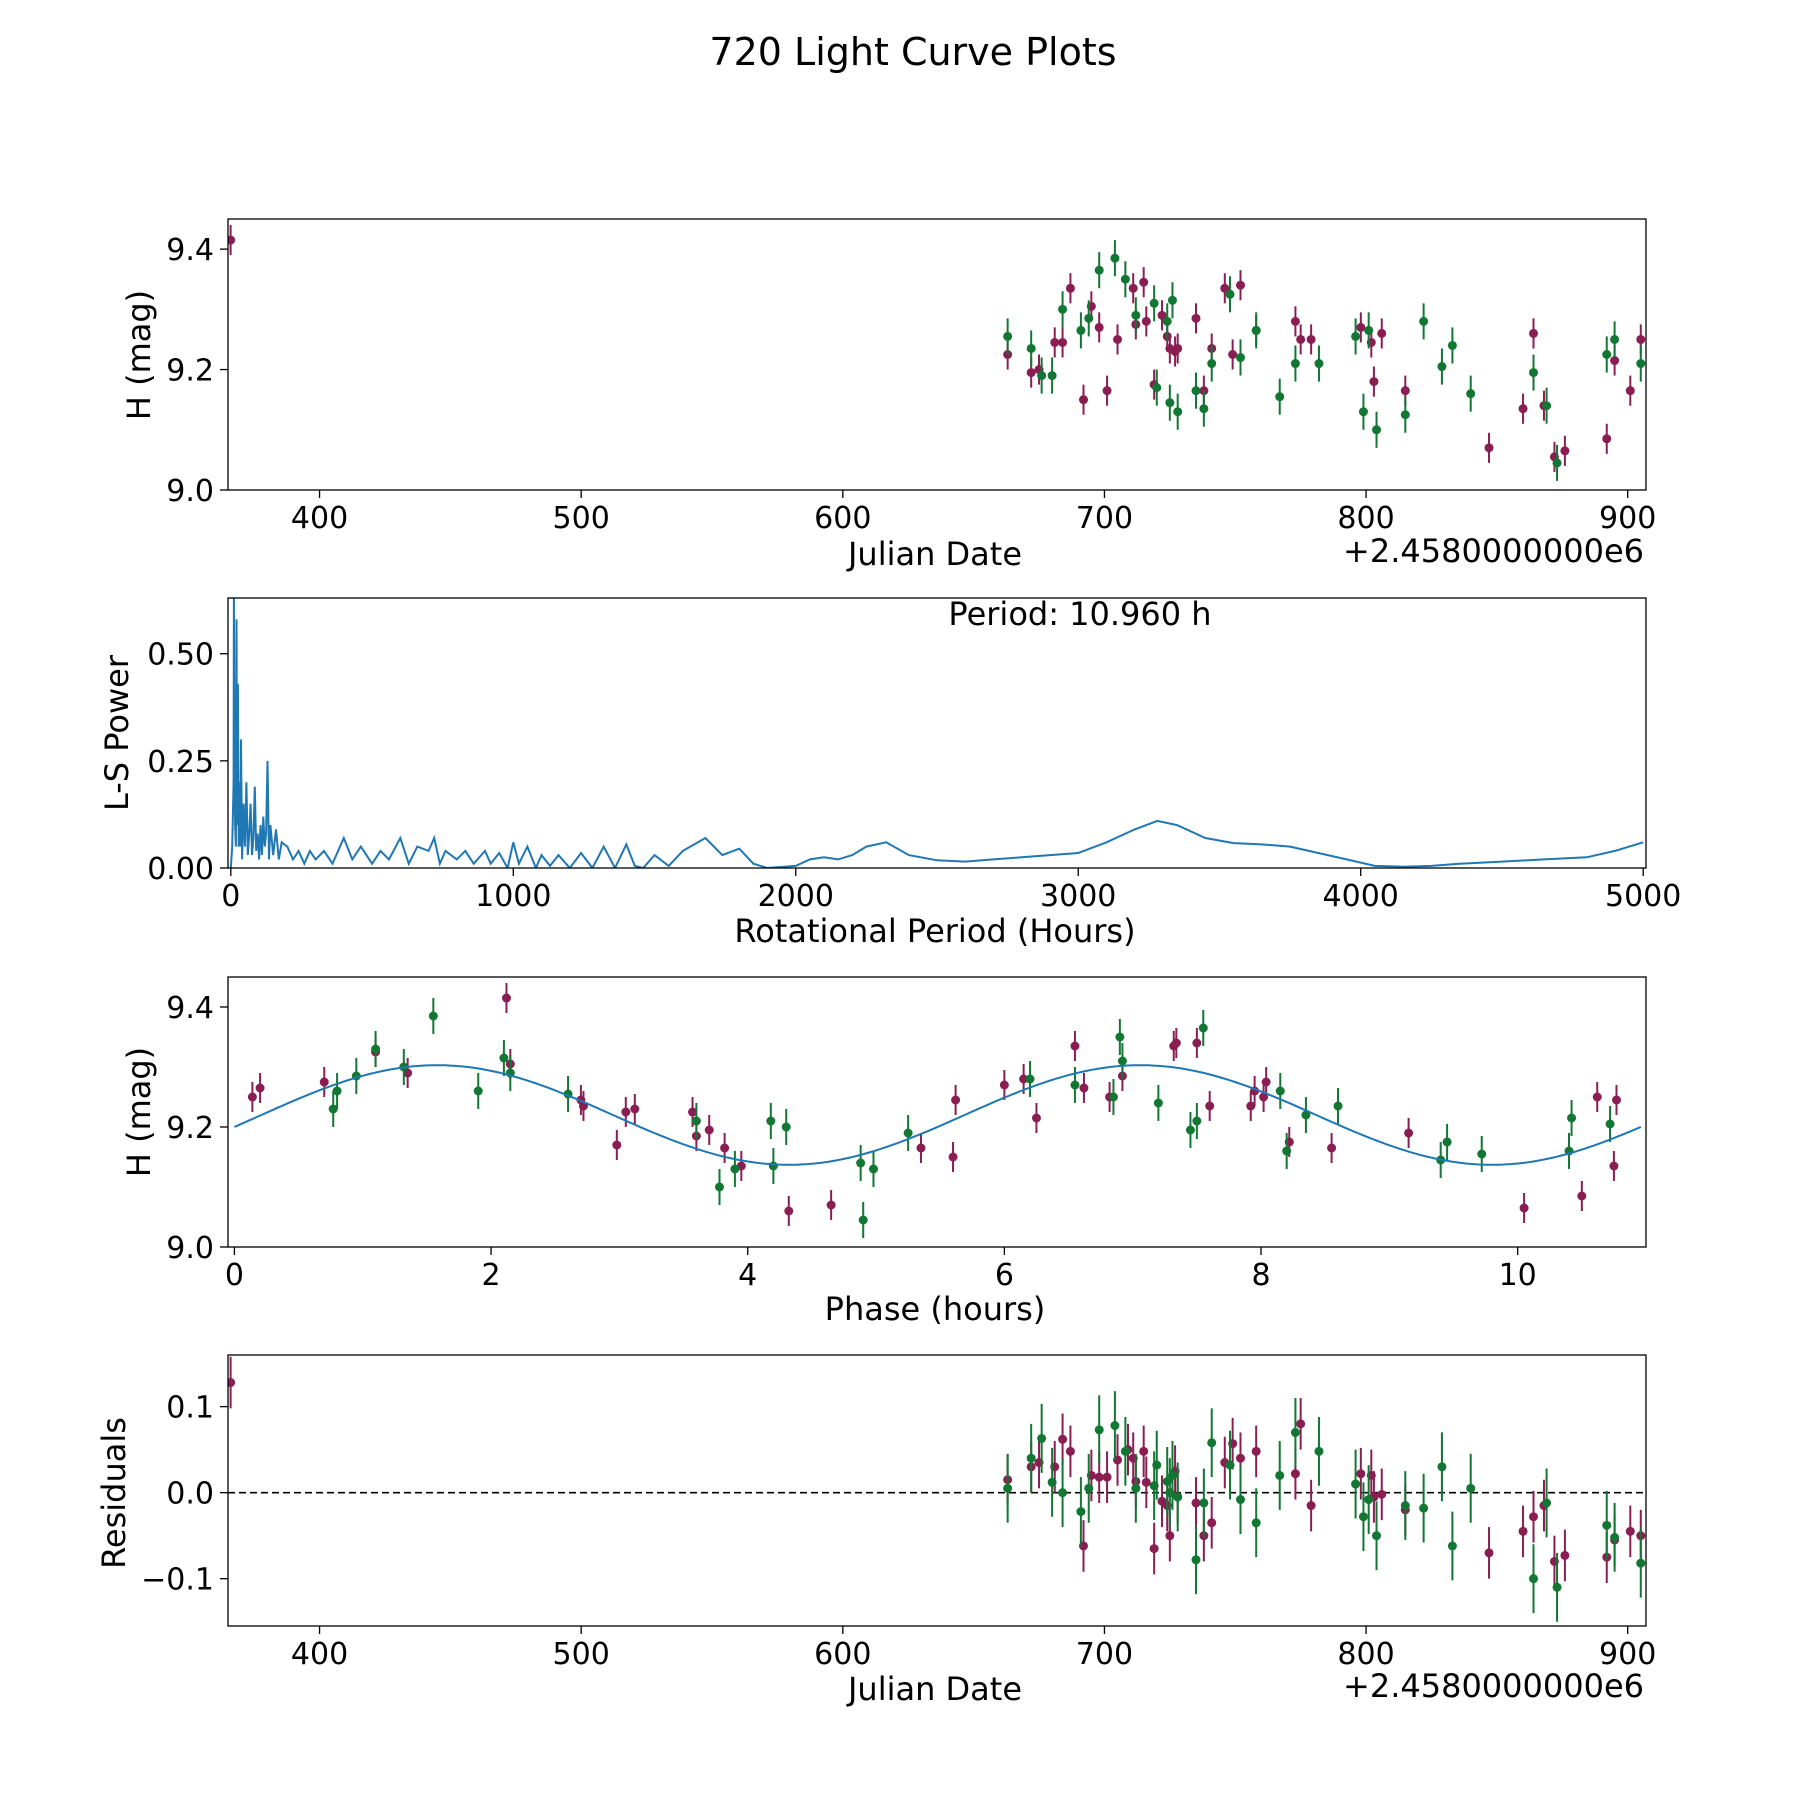  What do you see at coordinates (190, 1408) in the screenshot?
I see `p3-ticks-ytick-label: 0.1` at bounding box center [190, 1408].